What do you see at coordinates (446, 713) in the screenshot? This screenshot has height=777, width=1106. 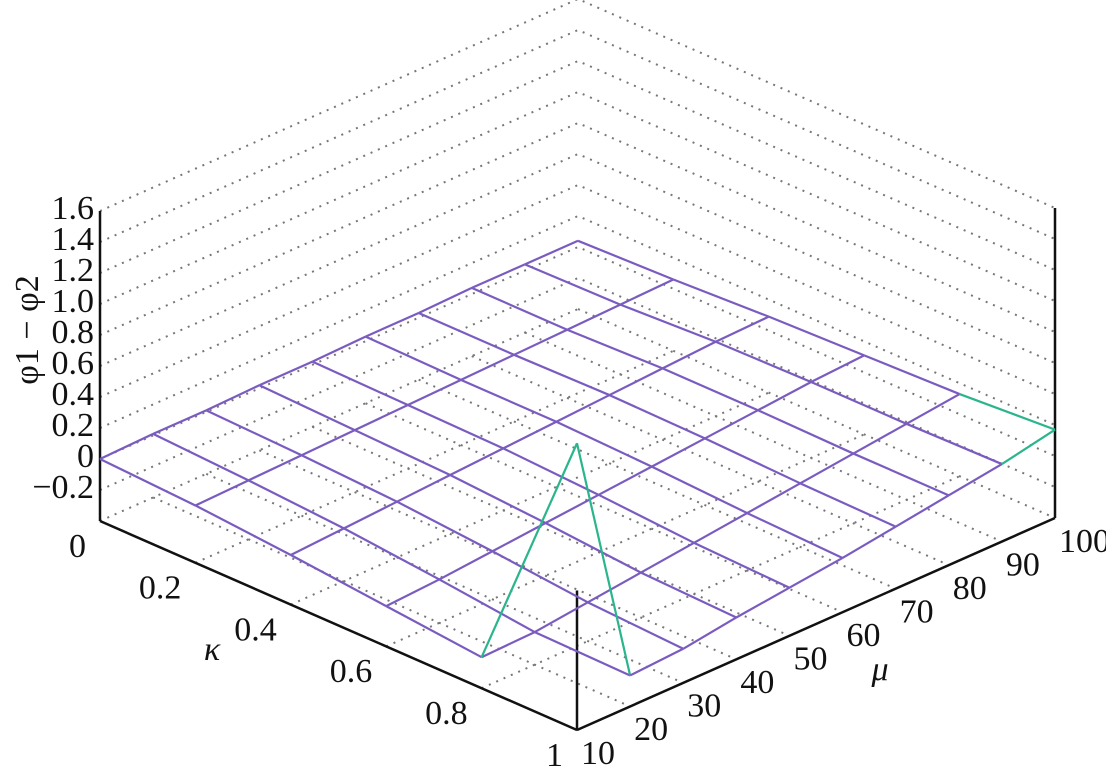 I see `x-tick-label: 0.8` at bounding box center [446, 713].